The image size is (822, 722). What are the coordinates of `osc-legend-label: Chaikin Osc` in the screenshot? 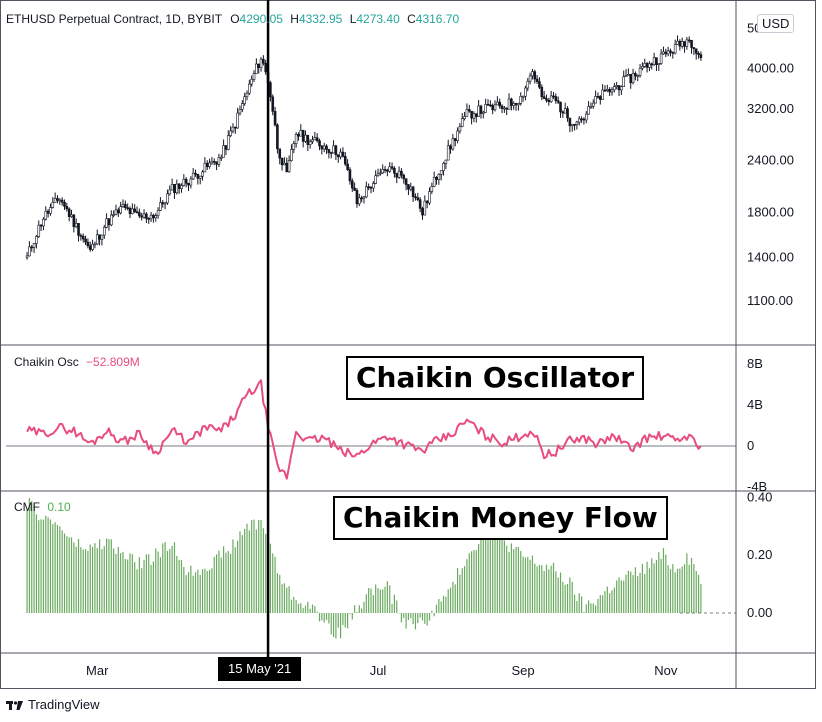 It's located at (46, 362).